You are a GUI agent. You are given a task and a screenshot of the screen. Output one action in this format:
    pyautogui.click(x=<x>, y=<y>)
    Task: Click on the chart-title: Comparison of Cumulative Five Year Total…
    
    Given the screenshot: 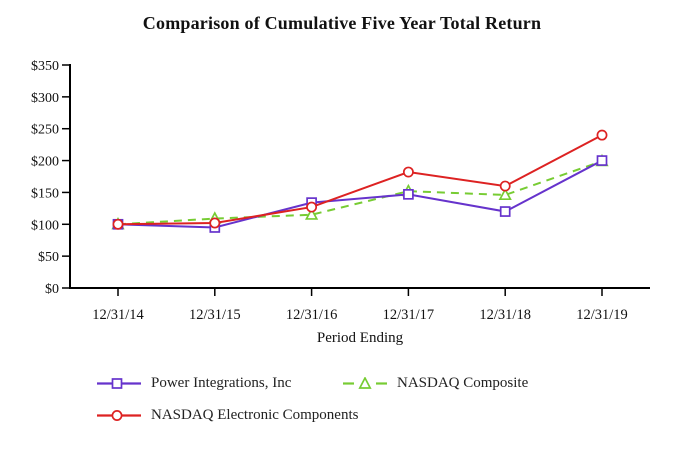 What is the action you would take?
    pyautogui.click(x=342, y=23)
    